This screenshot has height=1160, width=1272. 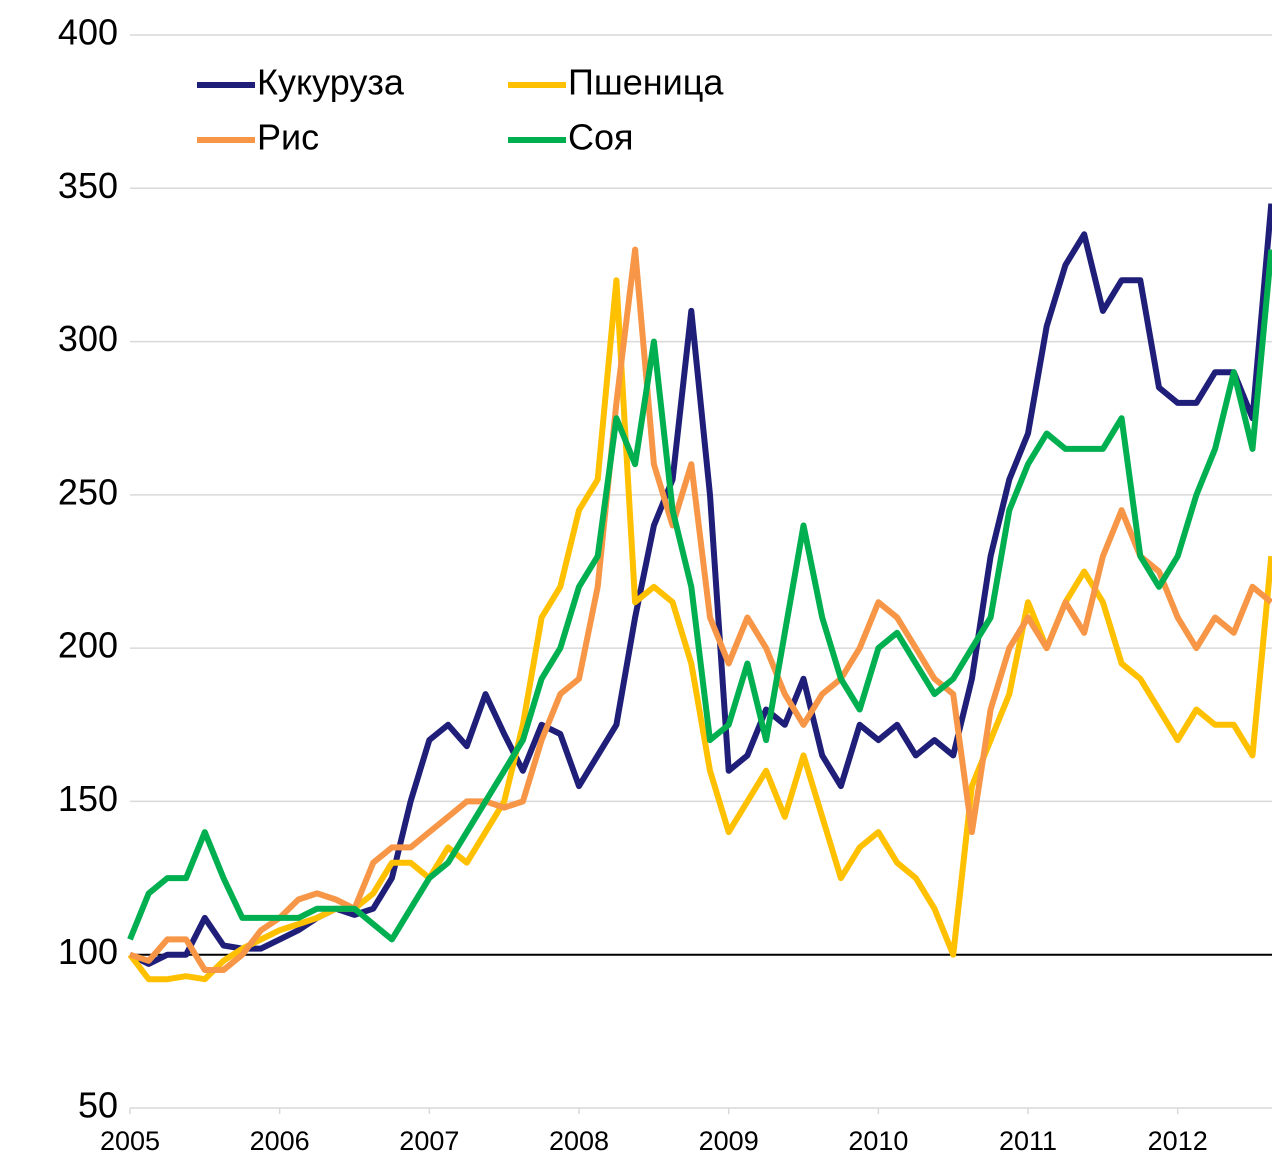 What do you see at coordinates (729, 1141) in the screenshot?
I see `x-tick-label: 2009` at bounding box center [729, 1141].